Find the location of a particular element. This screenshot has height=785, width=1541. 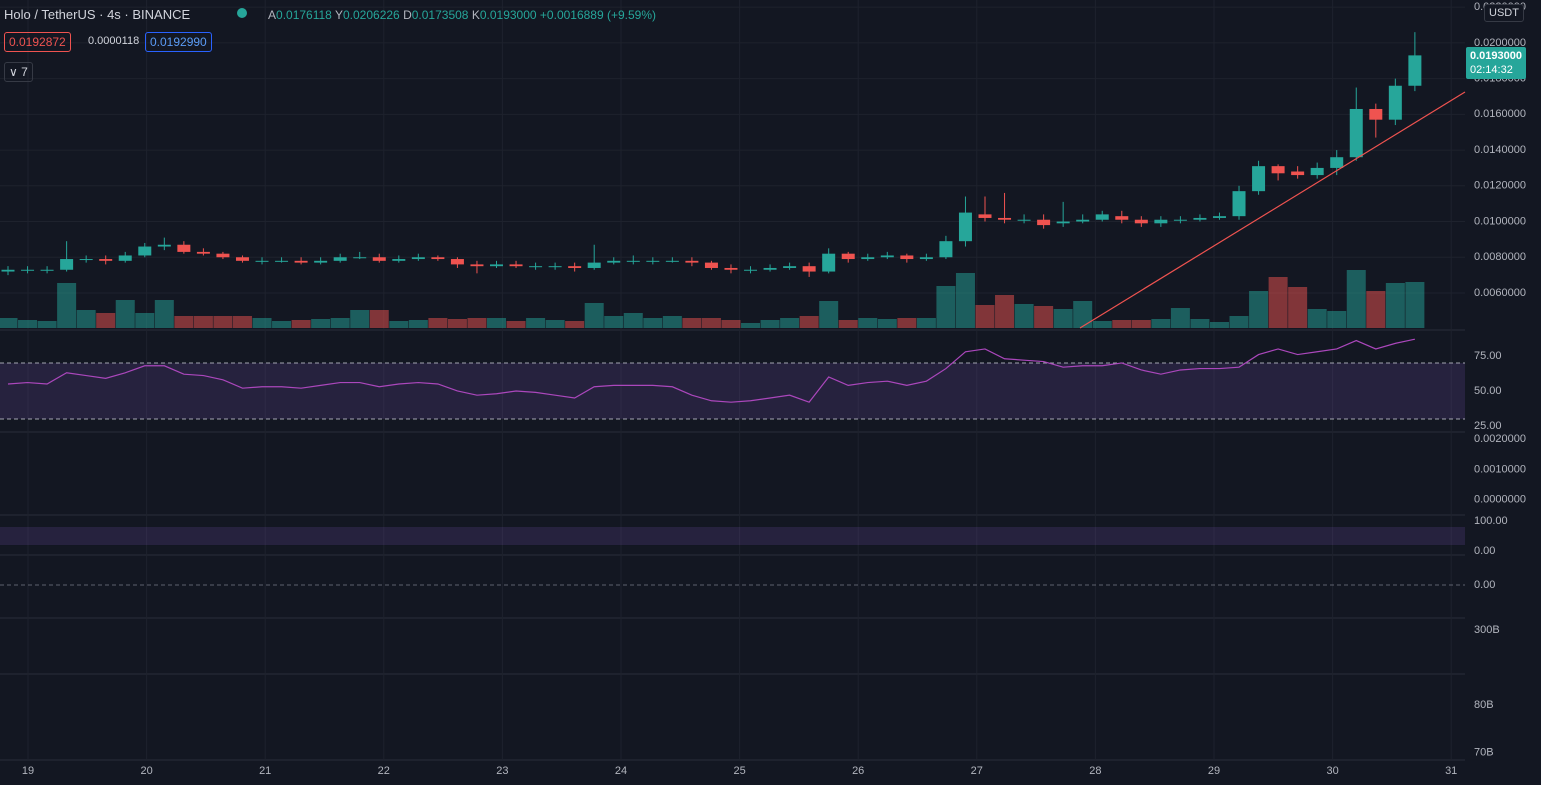

x-tick-label: 21 is located at coordinates (265, 771).